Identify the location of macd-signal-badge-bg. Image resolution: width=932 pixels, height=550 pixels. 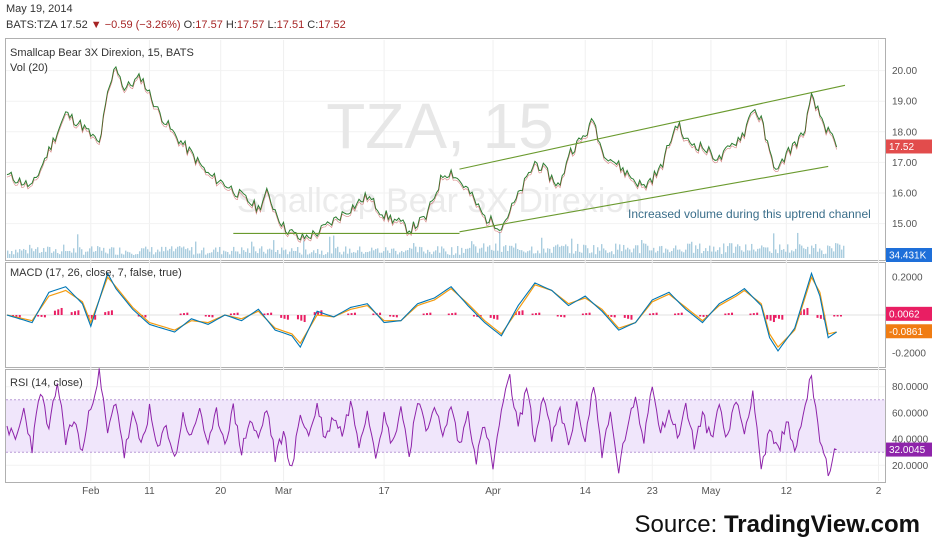
(909, 331).